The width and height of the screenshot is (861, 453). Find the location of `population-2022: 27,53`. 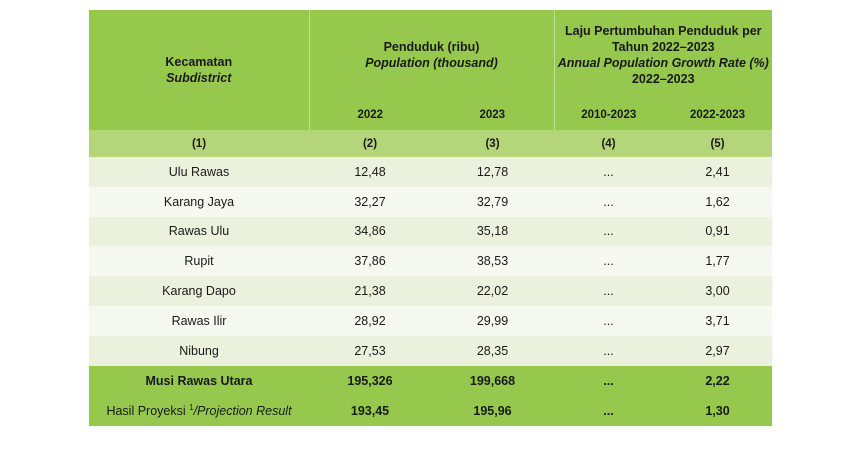

population-2022: 27,53 is located at coordinates (370, 350).